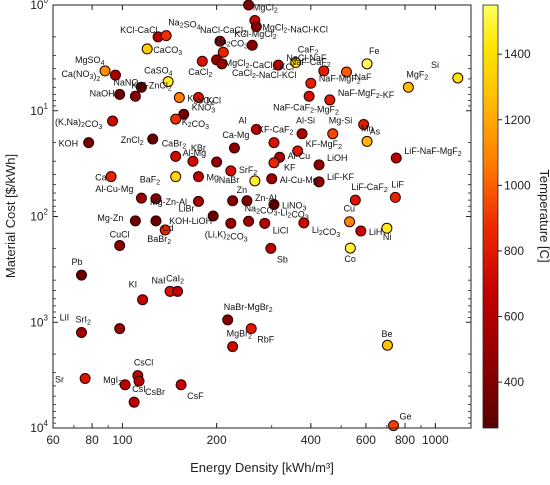  What do you see at coordinates (80, 76) in the screenshot?
I see `point-label: Ca(NO3)2` at bounding box center [80, 76].